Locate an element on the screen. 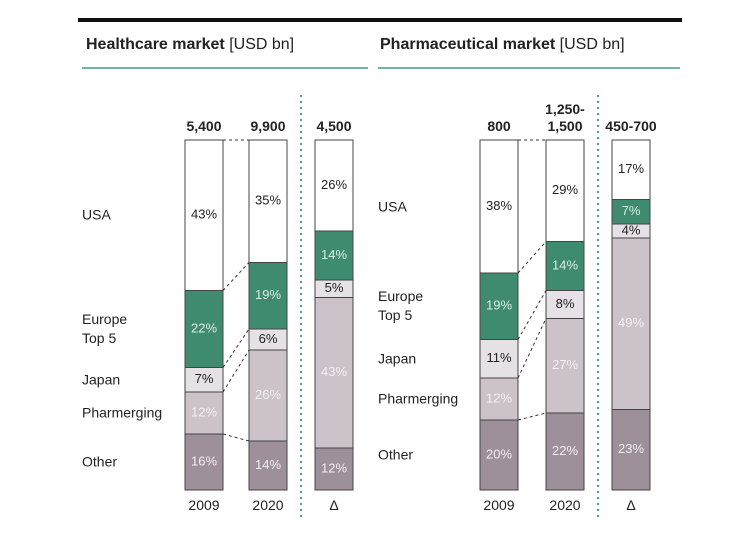 This screenshot has height=551, width=734. value-label: 49% is located at coordinates (631, 322).